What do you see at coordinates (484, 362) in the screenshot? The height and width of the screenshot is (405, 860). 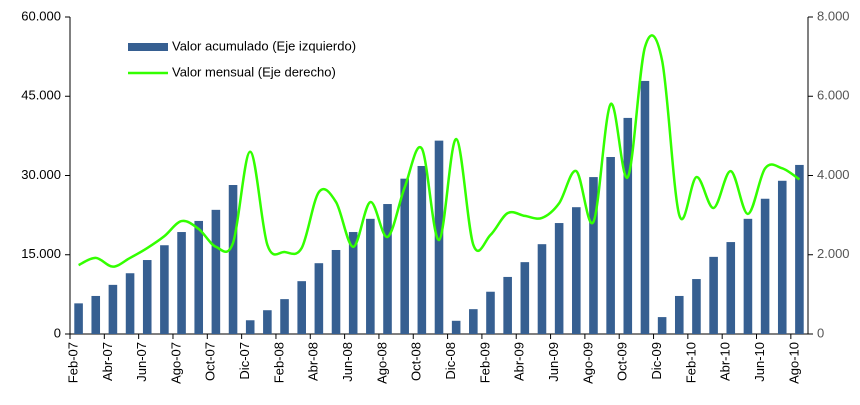 I see `x-tick-label: Feb-09` at bounding box center [484, 362].